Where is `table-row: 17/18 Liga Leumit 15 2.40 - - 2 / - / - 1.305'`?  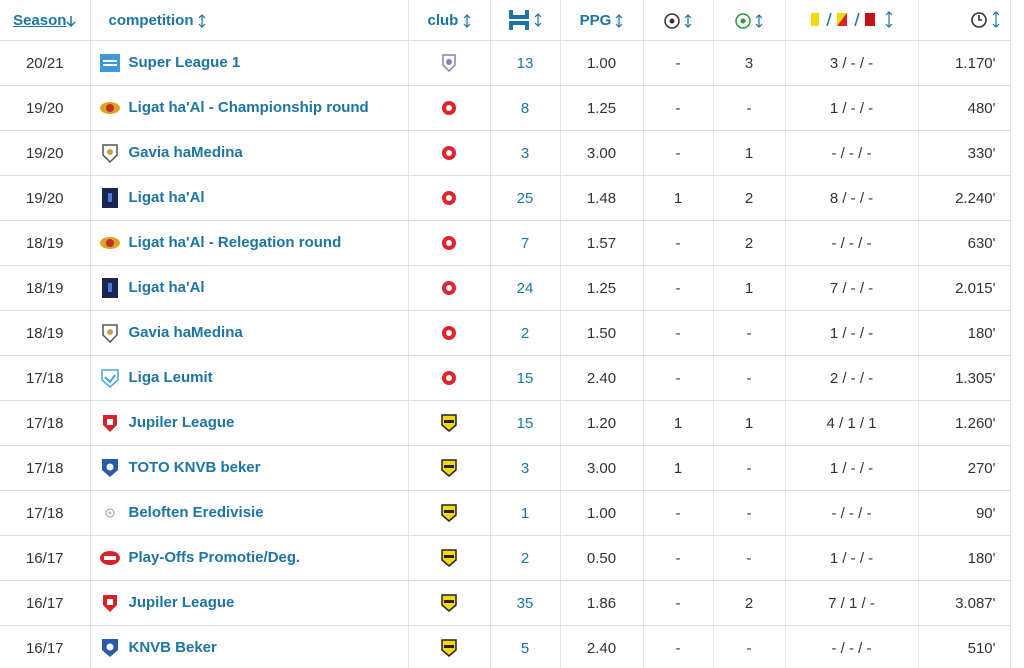
table-row: 17/18 Liga Leumit 15 2.40 - - 2 / - / - 1.305' is located at coordinates (505, 378).